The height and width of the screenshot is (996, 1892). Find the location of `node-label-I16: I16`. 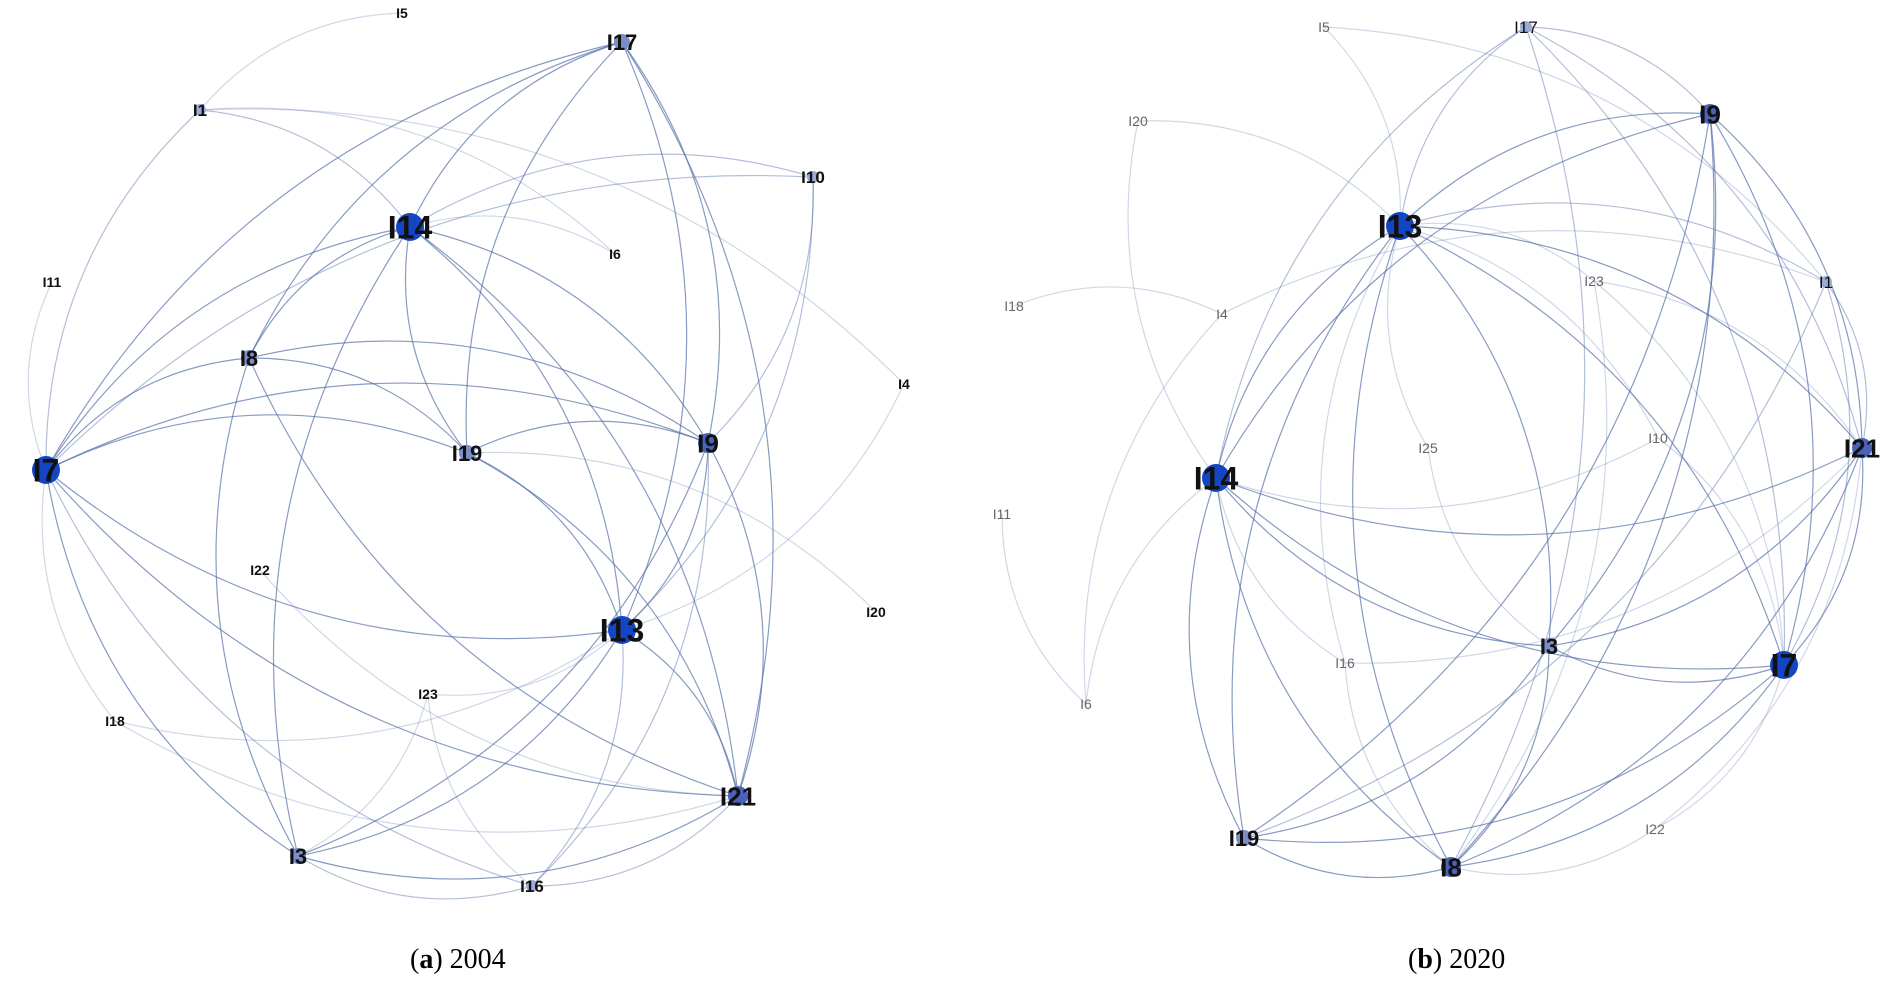

node-label-I16: I16 is located at coordinates (1345, 663).